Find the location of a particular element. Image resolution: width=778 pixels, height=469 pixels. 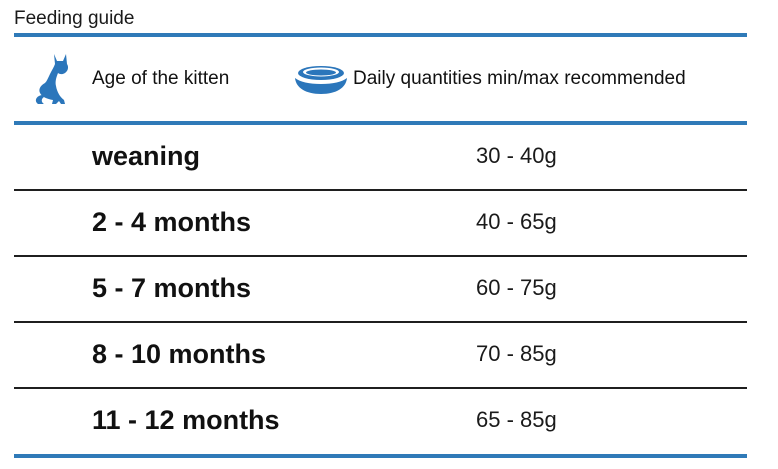

top-rule is located at coordinates (380, 35).